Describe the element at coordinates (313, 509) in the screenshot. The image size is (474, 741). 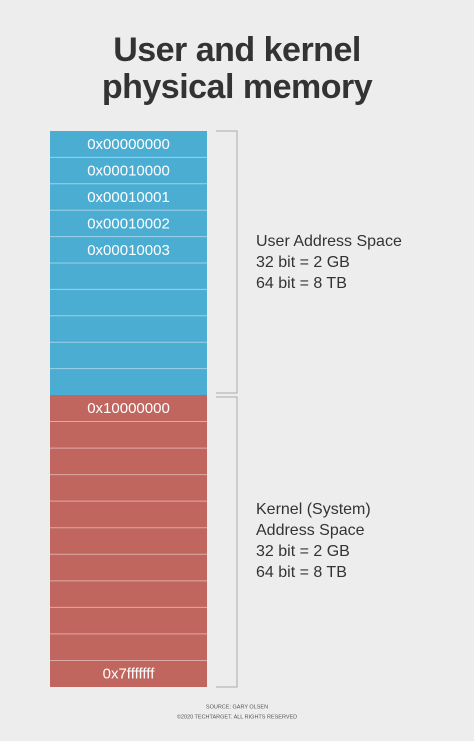
I see `kernel-label: Kernel (System)` at that location.